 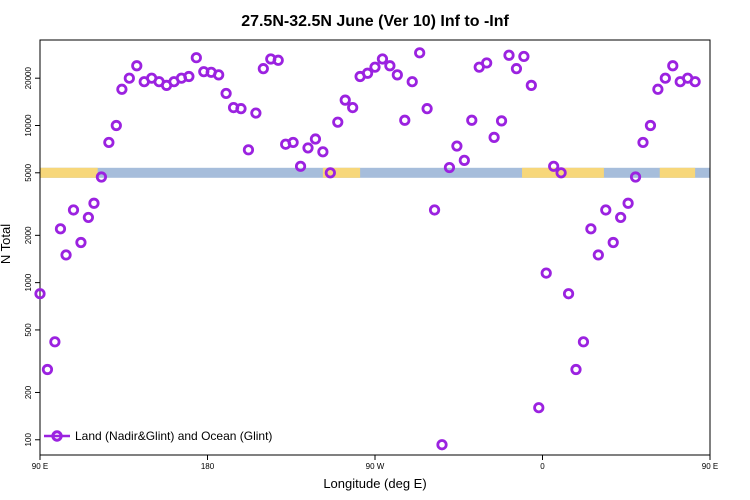 I want to click on y-tick-label: 1000, so click(x=28, y=282).